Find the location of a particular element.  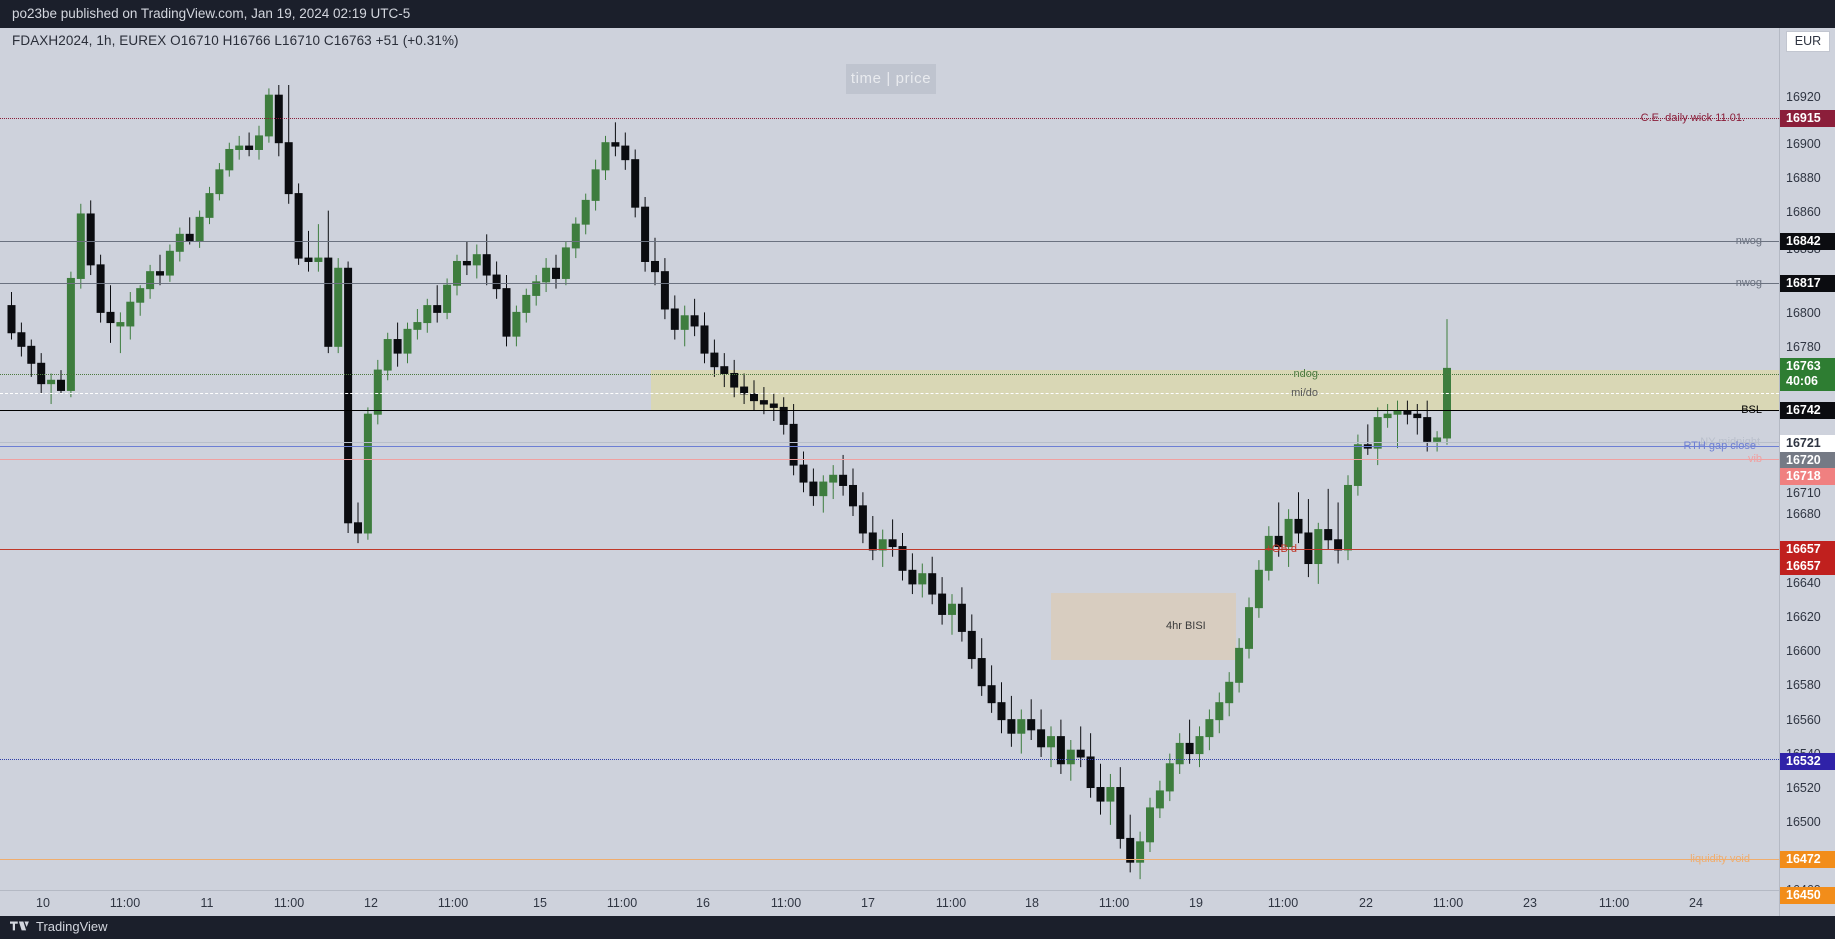

liquidity-void-lower-price: 16450 is located at coordinates (1807, 895).